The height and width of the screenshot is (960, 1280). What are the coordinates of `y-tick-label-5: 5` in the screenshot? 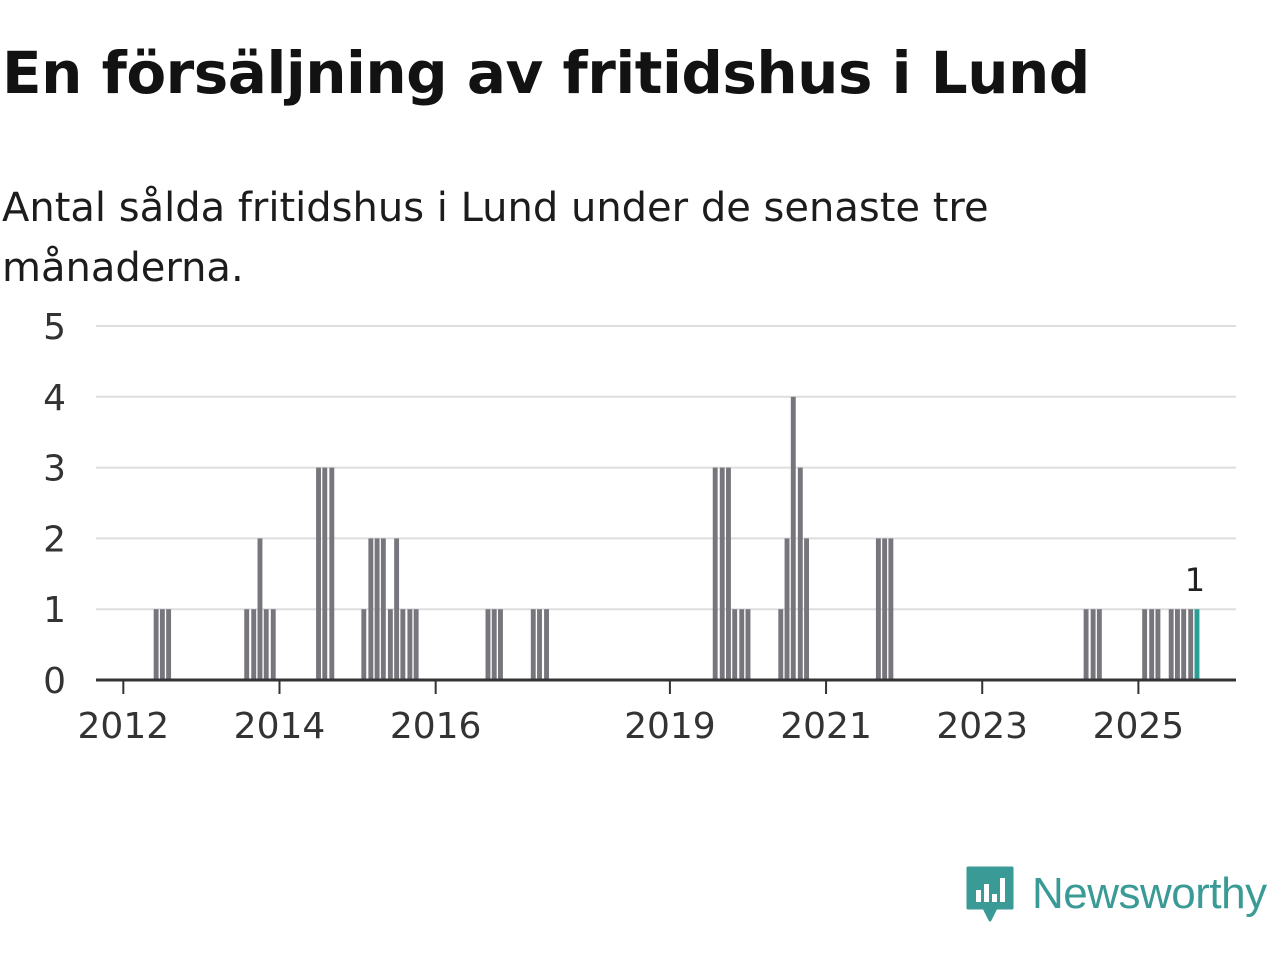 It's located at (54, 327).